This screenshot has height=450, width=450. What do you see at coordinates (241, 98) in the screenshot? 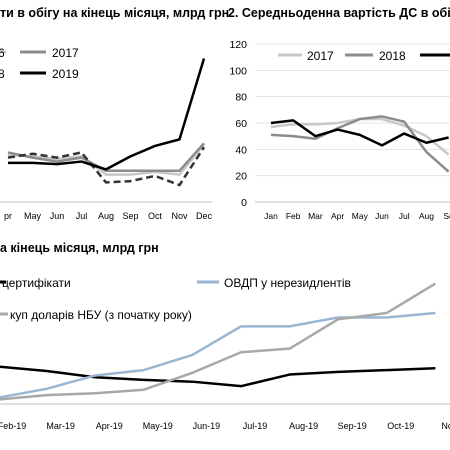
I see `chart-2-y-tick-label: 80` at bounding box center [241, 98].